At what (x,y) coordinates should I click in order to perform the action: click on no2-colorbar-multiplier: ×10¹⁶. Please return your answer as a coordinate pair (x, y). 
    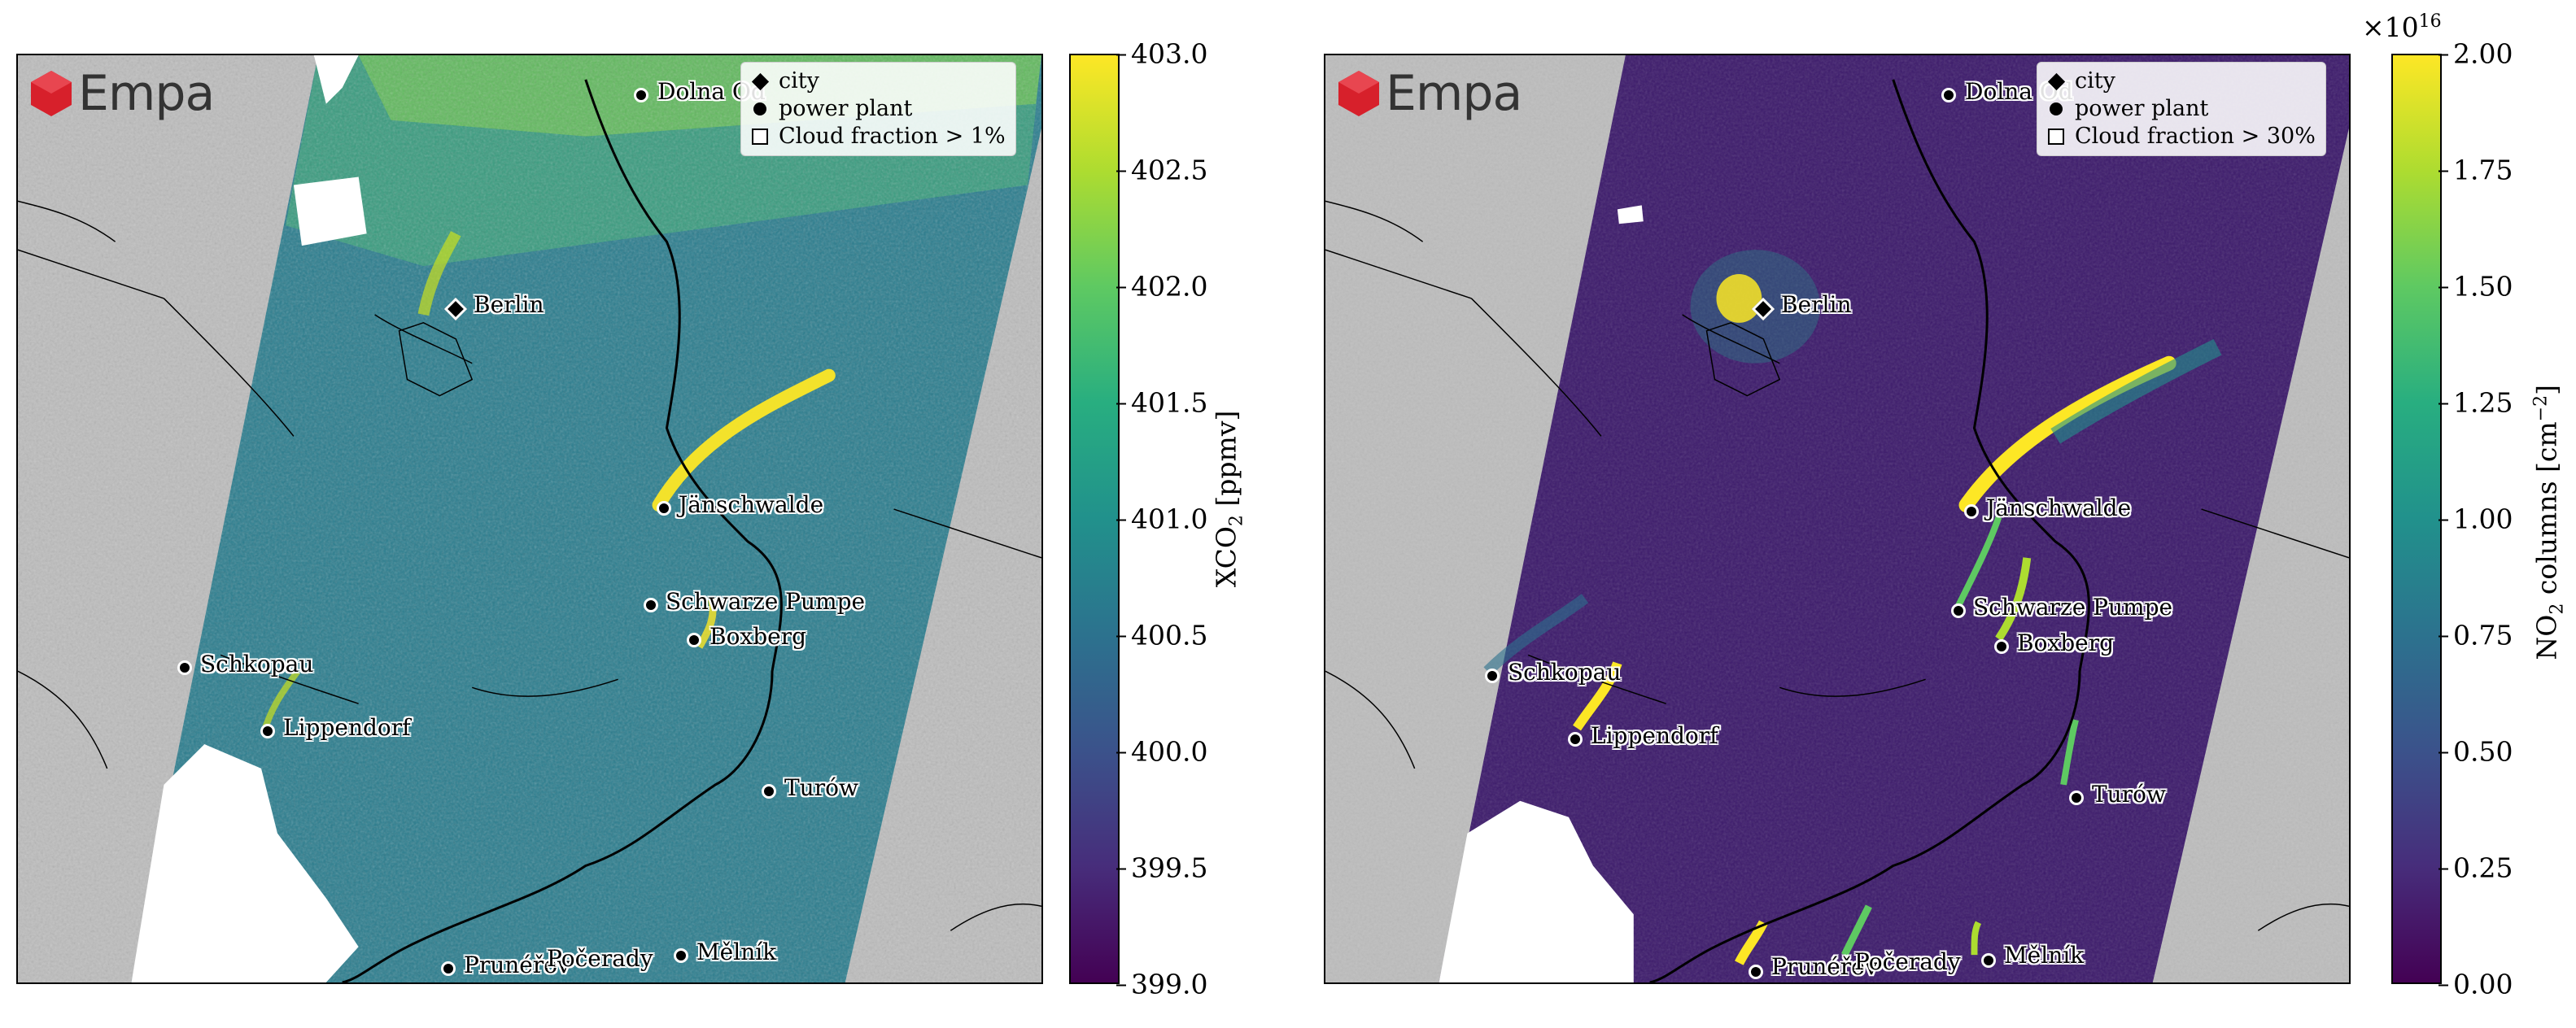
    Looking at the image, I should click on (2402, 27).